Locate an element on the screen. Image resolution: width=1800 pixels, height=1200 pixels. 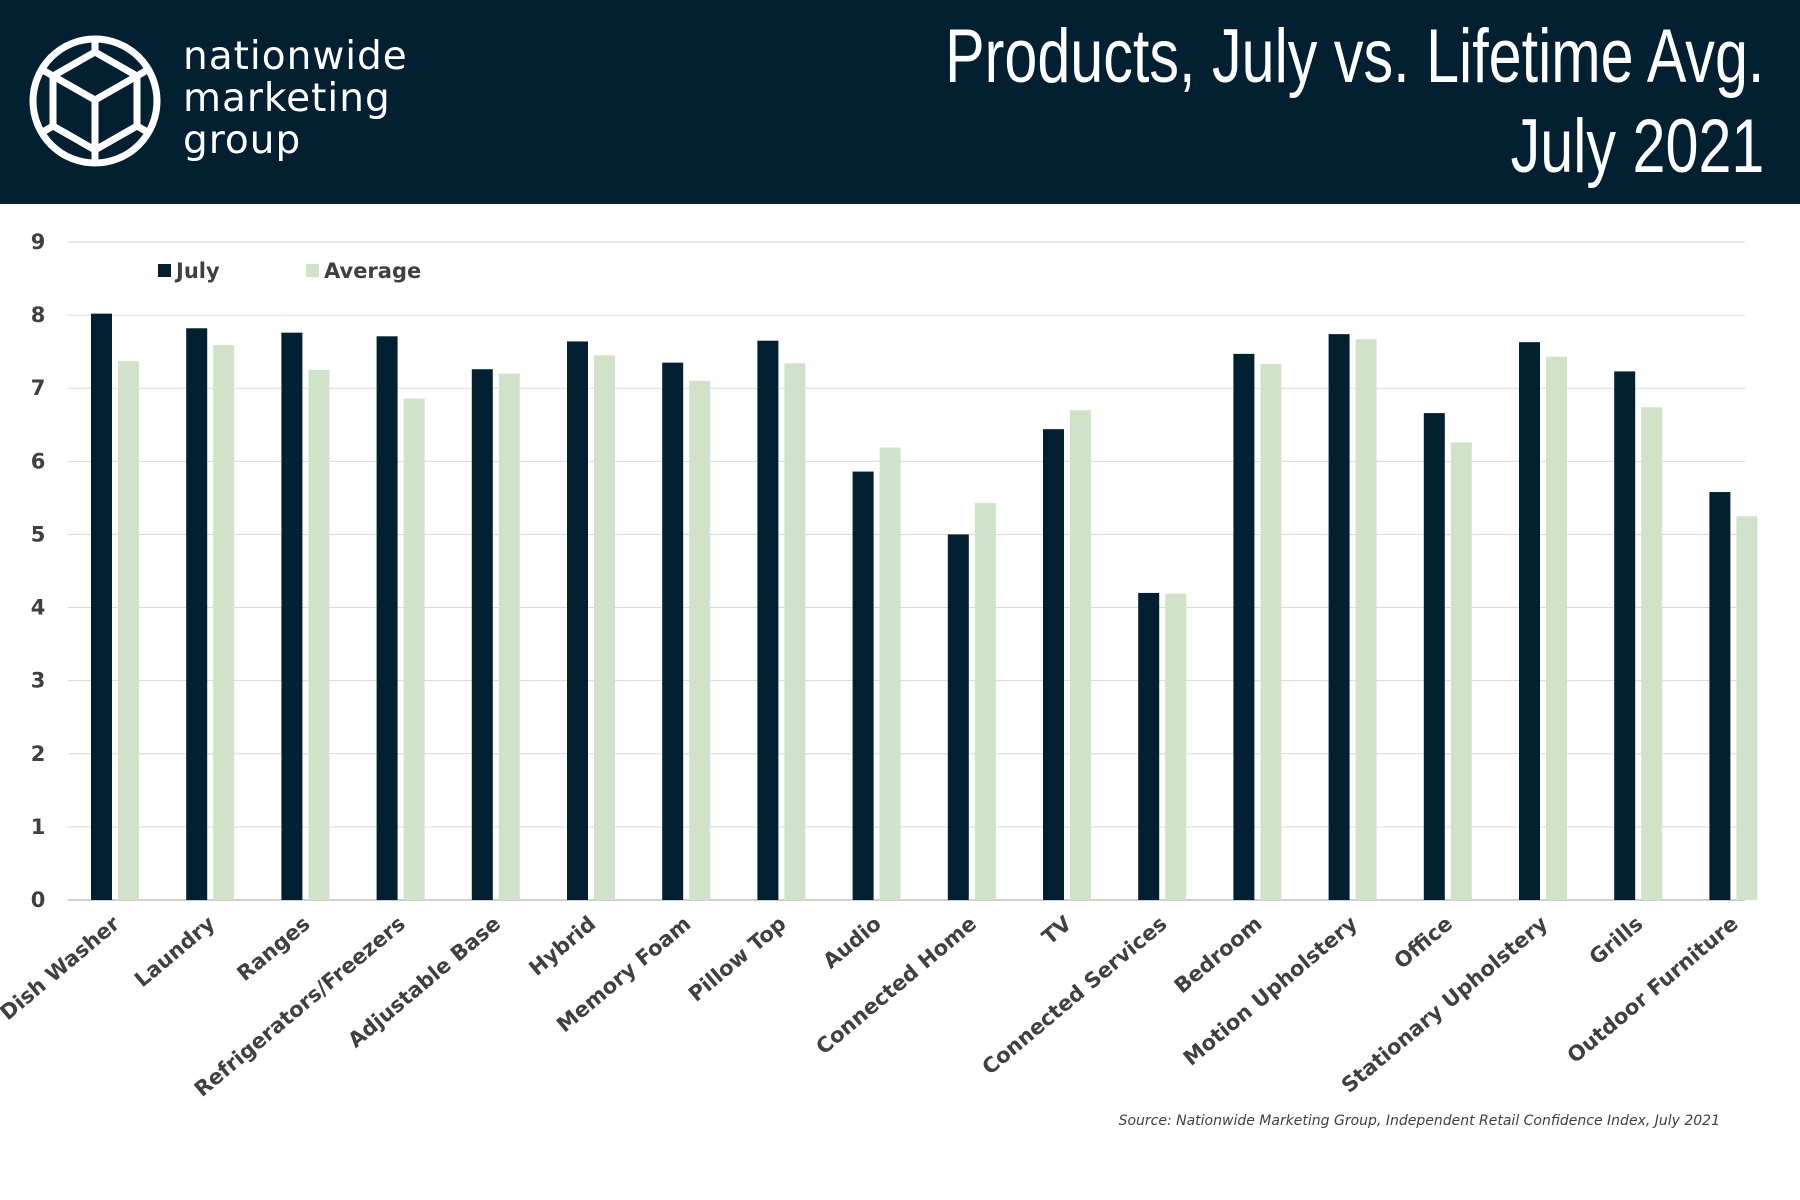
y-tick-label: 7 is located at coordinates (38, 388).